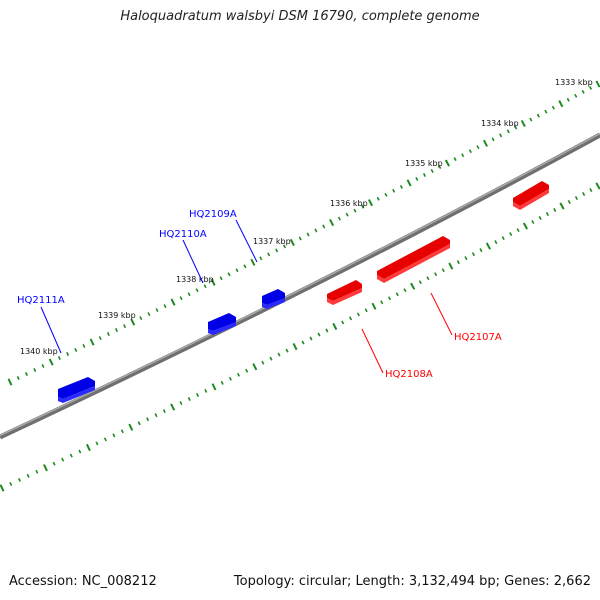 The width and height of the screenshot is (600, 600). I want to click on gene-HQ2111A: HQ2111A, so click(56, 349).